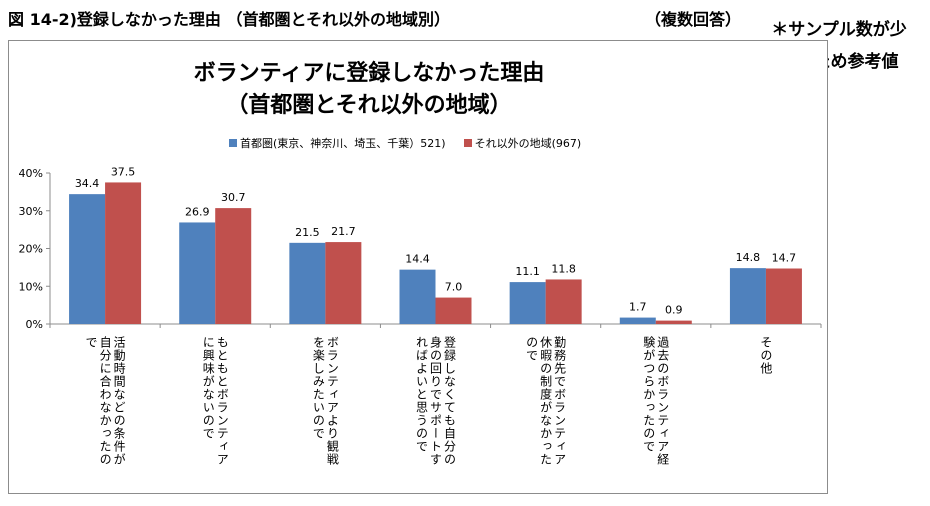 The image size is (930, 506). Describe the element at coordinates (454, 287) in the screenshot. I see `data-label: 7.0` at that location.